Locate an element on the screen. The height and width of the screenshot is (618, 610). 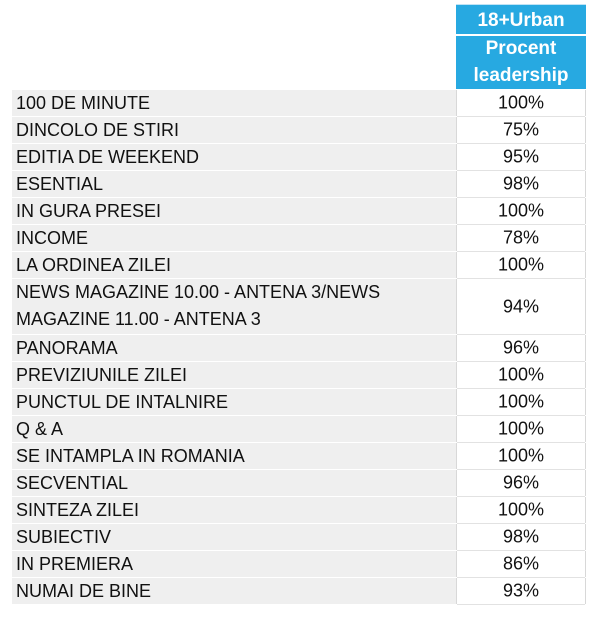
show-name: 100 DE MINUTE is located at coordinates (83, 103).